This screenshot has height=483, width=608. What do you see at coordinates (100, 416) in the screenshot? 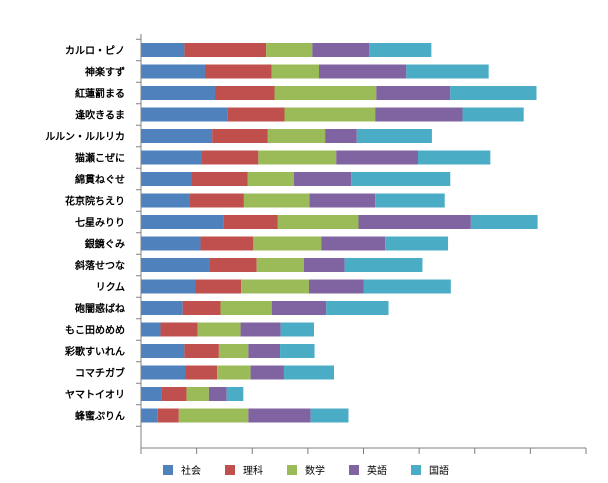
I see `category-label: 蜂蜜ぷりん` at bounding box center [100, 416].